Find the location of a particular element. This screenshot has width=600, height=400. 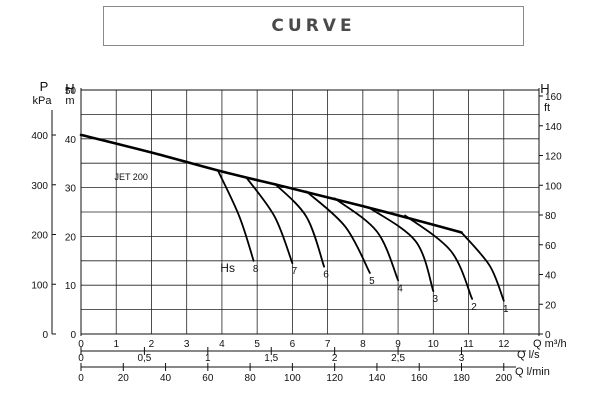

h-m-tick-label: 50 is located at coordinates (71, 91).